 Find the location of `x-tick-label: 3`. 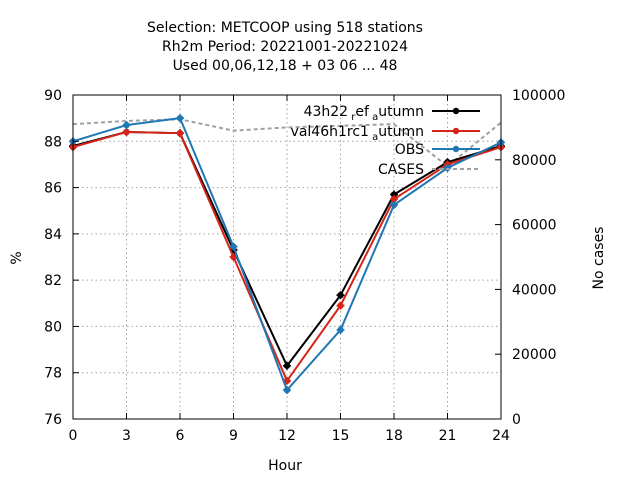

x-tick-label: 3 is located at coordinates (126, 436).